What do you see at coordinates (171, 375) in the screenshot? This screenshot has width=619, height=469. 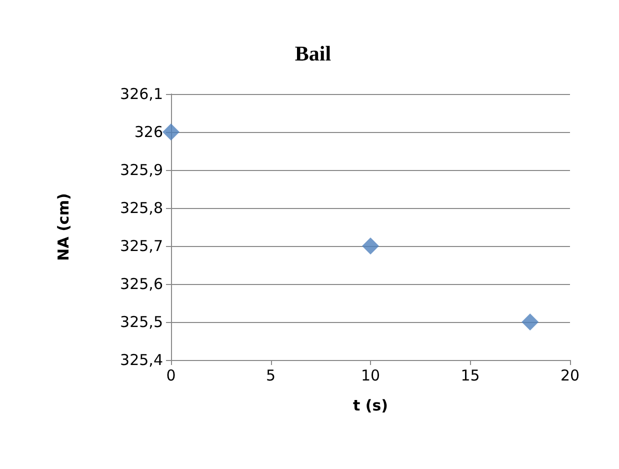 I see `x-tick-label: 0` at bounding box center [171, 375].